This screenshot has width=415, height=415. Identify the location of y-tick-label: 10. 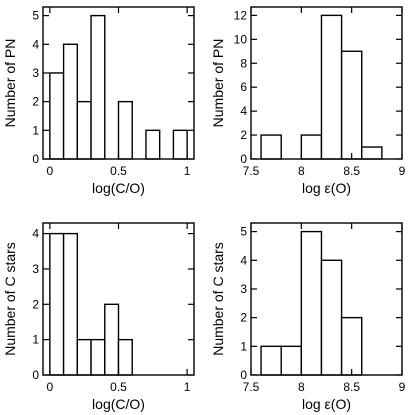
(241, 39).